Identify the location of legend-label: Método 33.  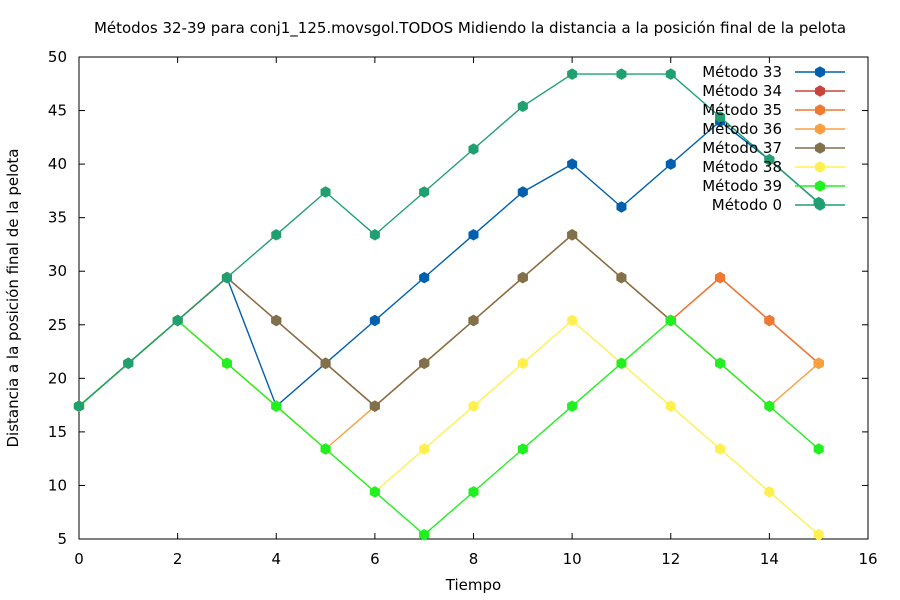
(742, 72).